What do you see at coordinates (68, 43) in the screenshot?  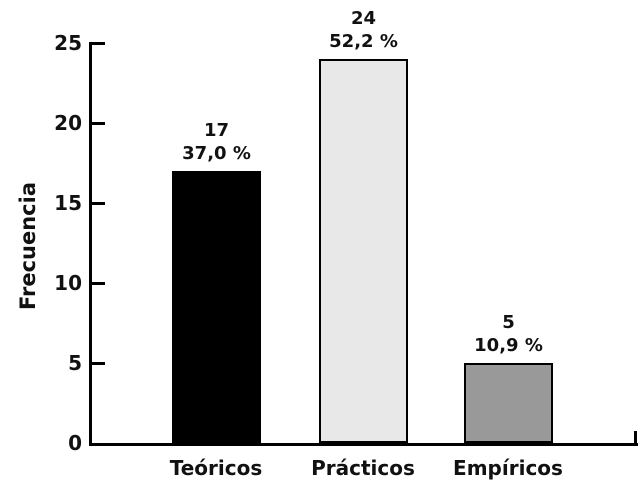 I see `y-tick-label-25: 25` at bounding box center [68, 43].